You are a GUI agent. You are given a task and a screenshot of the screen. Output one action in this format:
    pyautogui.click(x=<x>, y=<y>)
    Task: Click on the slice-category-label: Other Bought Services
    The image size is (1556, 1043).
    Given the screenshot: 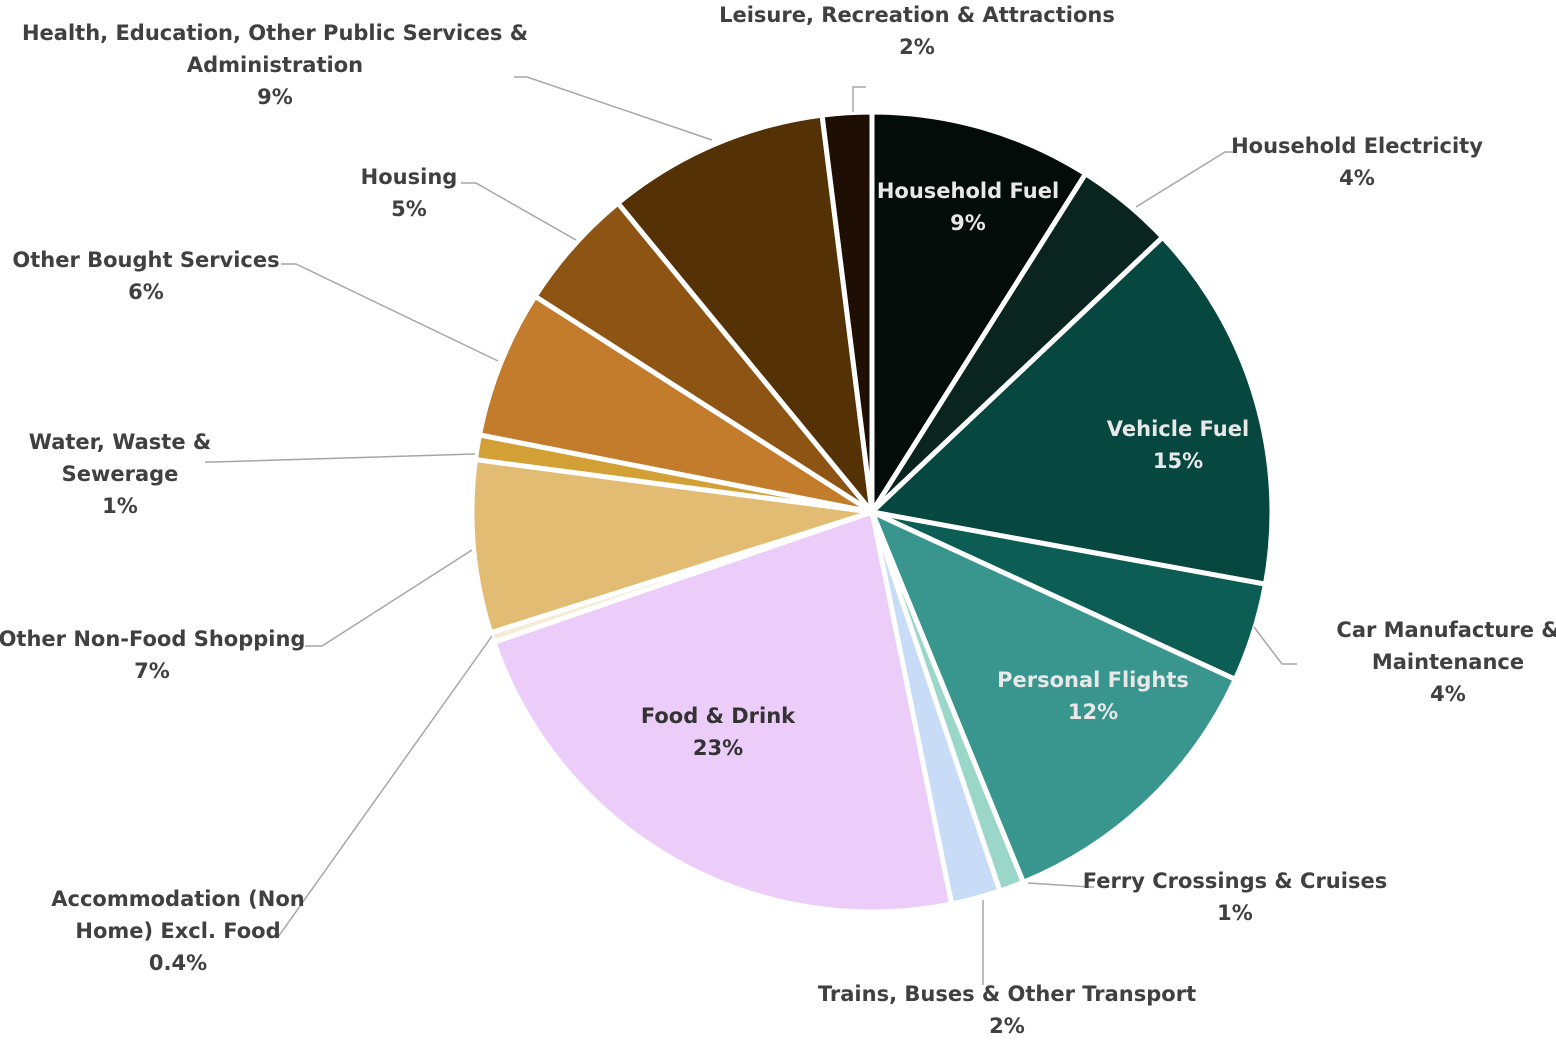 What is the action you would take?
    pyautogui.click(x=145, y=260)
    